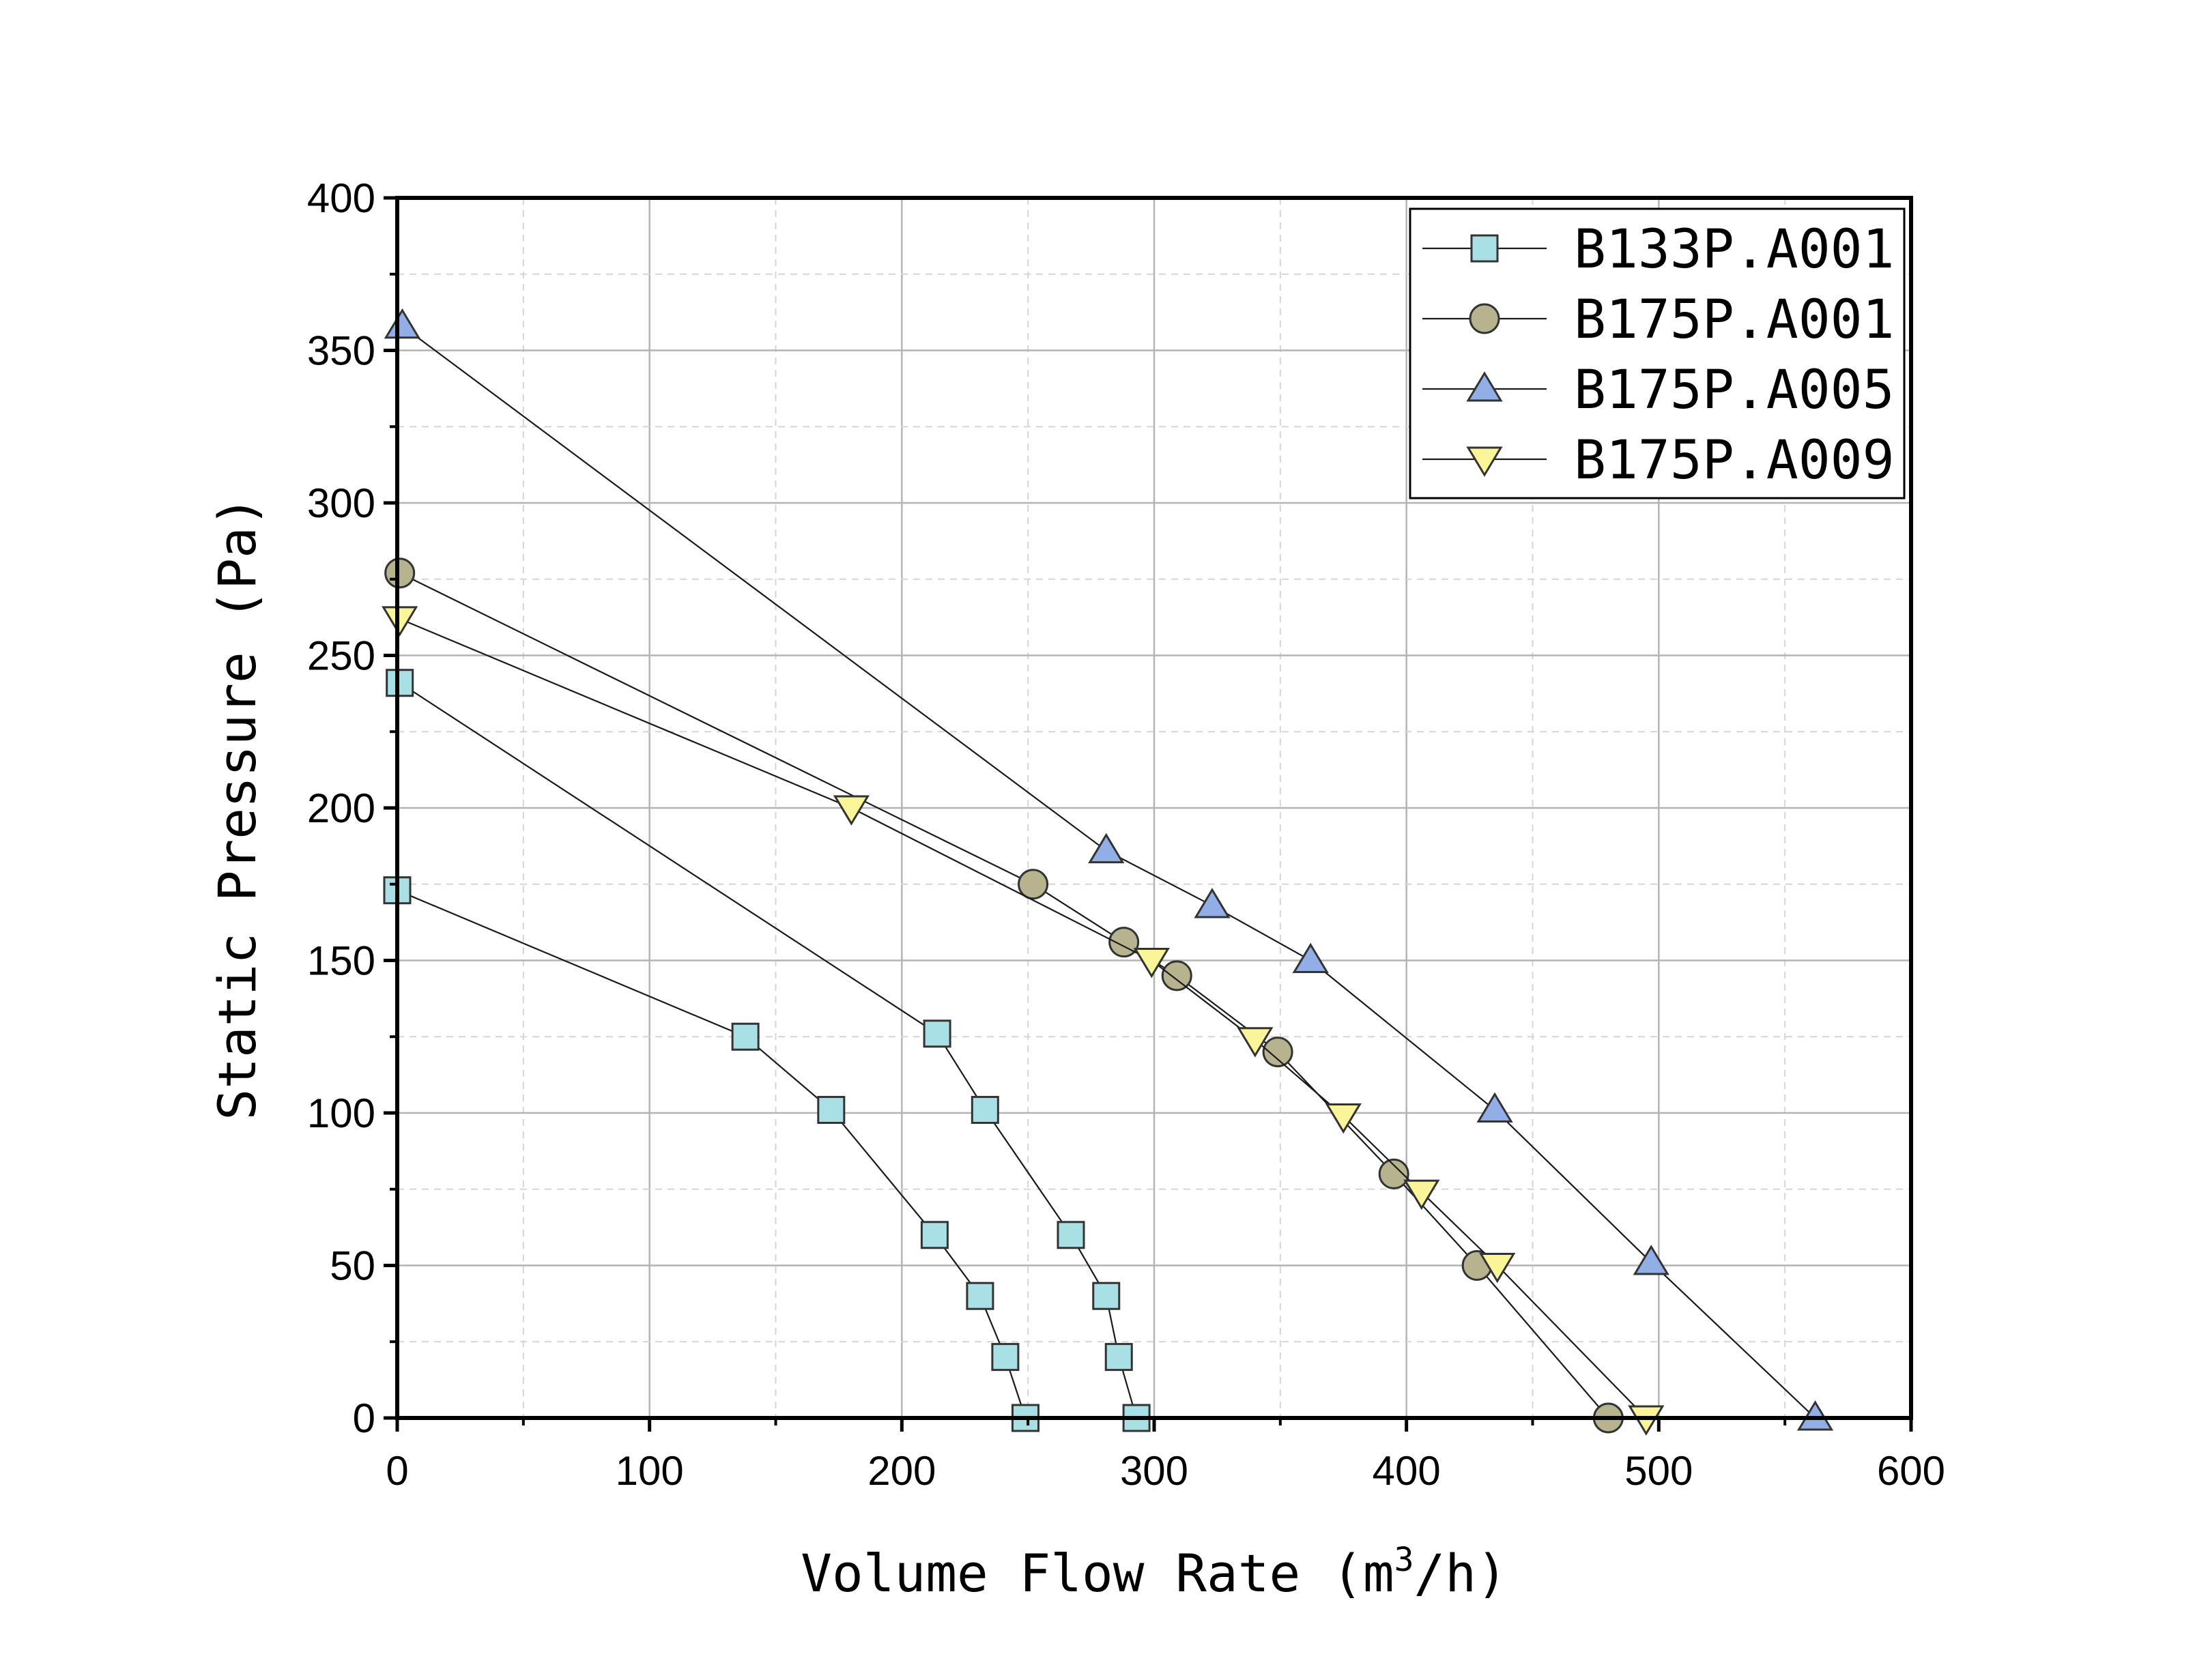 This screenshot has width=2195, height=1680. What do you see at coordinates (650, 1471) in the screenshot?
I see `x-tick-label: 100` at bounding box center [650, 1471].